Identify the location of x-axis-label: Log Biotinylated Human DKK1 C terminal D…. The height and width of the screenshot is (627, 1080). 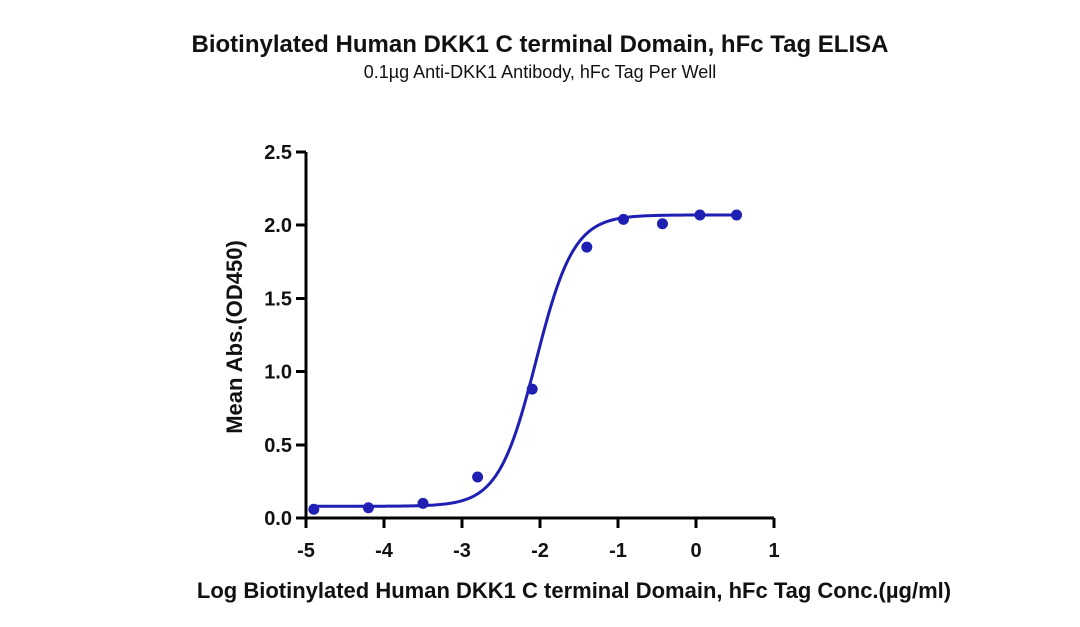
(574, 590).